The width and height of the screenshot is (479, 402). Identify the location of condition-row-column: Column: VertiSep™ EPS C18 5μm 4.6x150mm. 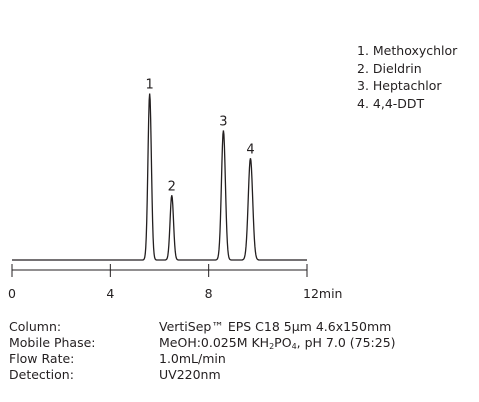
(202, 327).